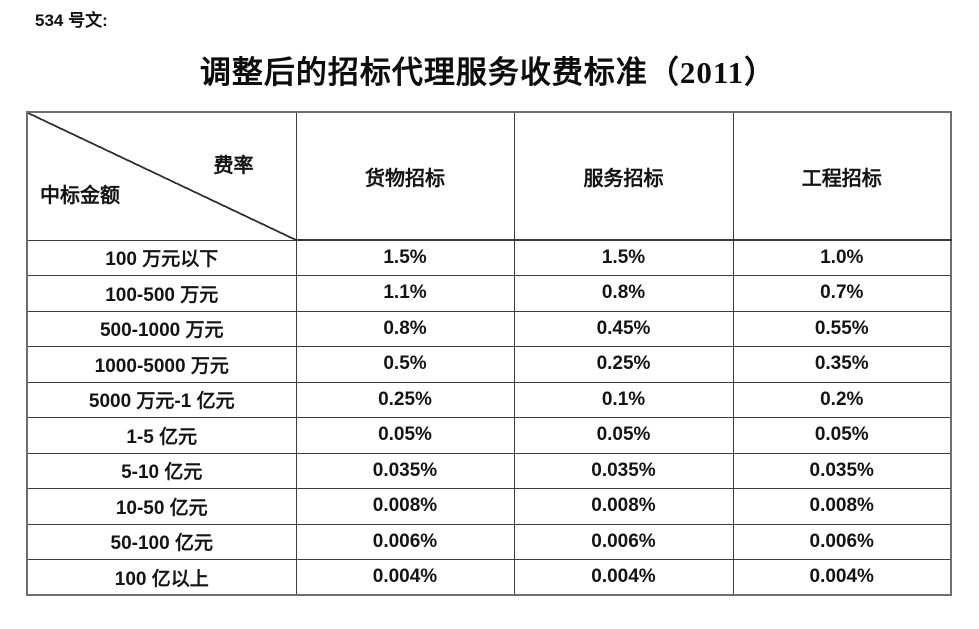 The image size is (979, 629). What do you see at coordinates (842, 293) in the screenshot?
I see `cell-value: 0.7%` at bounding box center [842, 293].